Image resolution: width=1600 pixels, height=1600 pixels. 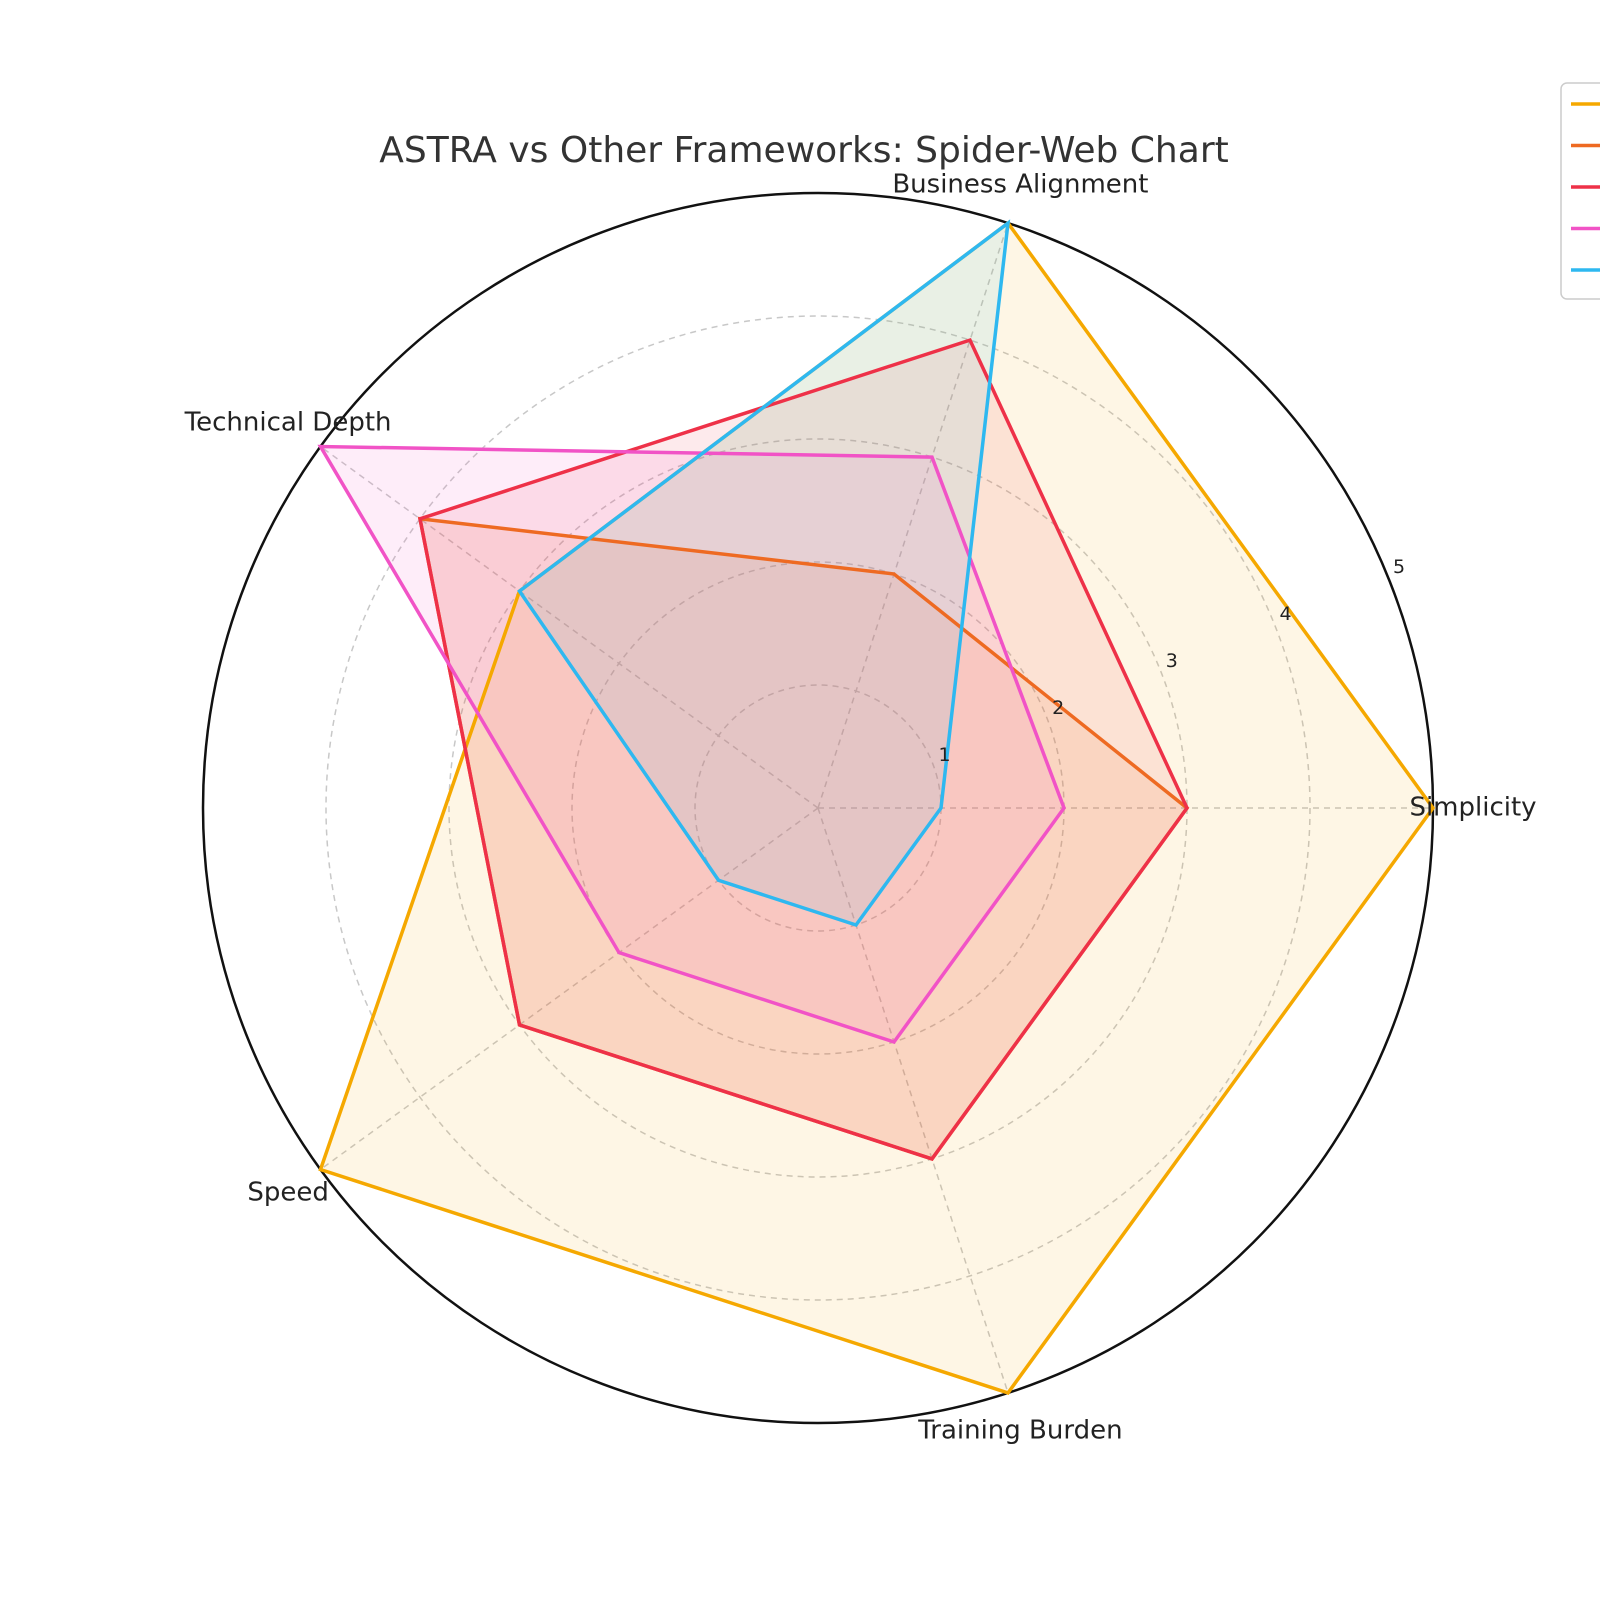 What do you see at coordinates (1285, 614) in the screenshot?
I see `radial-tick-label: 4` at bounding box center [1285, 614].